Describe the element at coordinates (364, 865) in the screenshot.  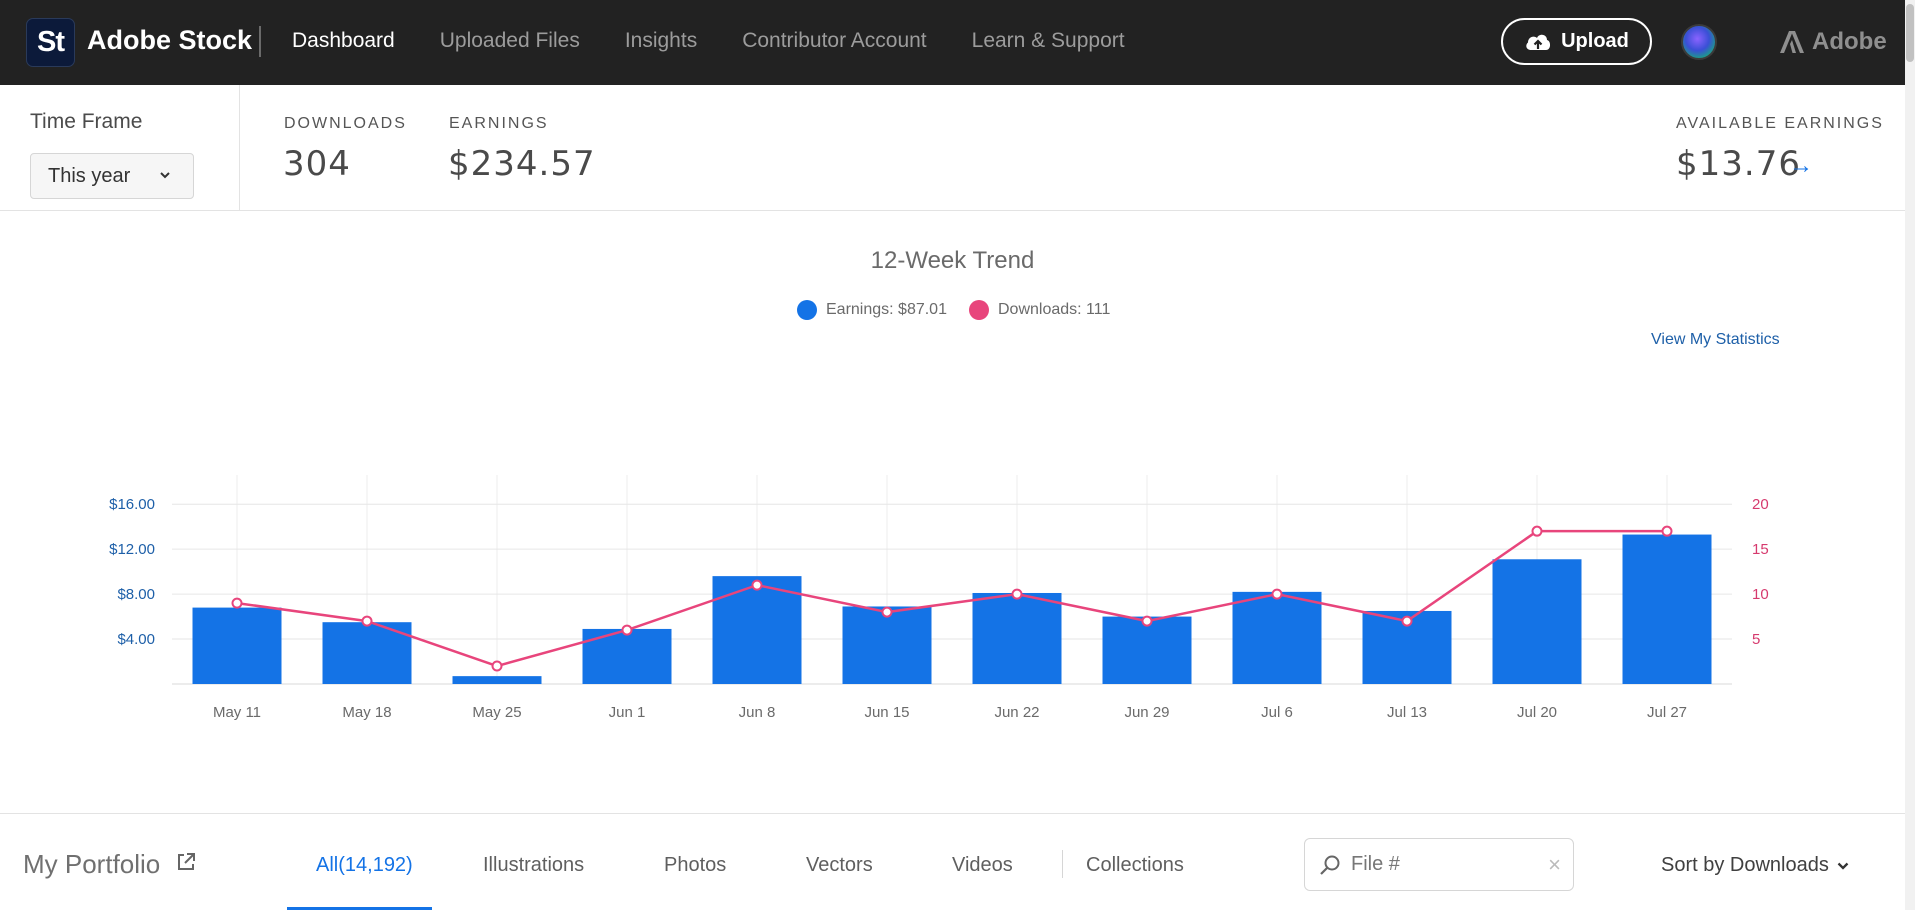
I see `tab-all: All(14,192)` at that location.